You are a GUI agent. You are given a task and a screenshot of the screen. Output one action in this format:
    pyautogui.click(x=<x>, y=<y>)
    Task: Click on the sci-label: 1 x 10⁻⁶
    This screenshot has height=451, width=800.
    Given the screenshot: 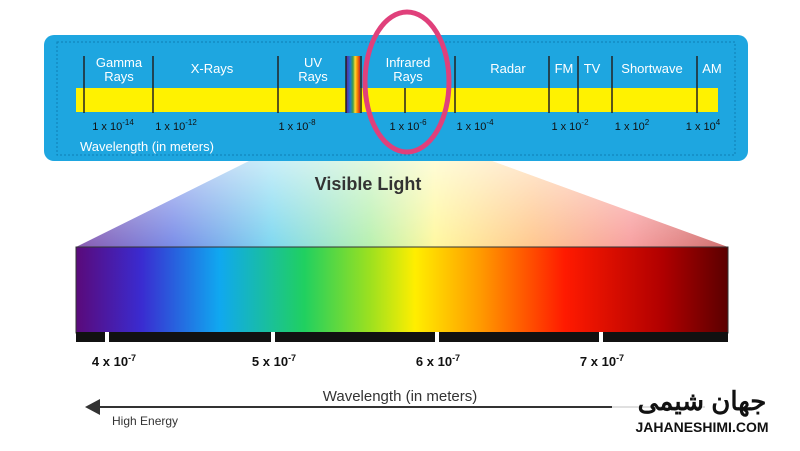 What is the action you would take?
    pyautogui.click(x=408, y=125)
    